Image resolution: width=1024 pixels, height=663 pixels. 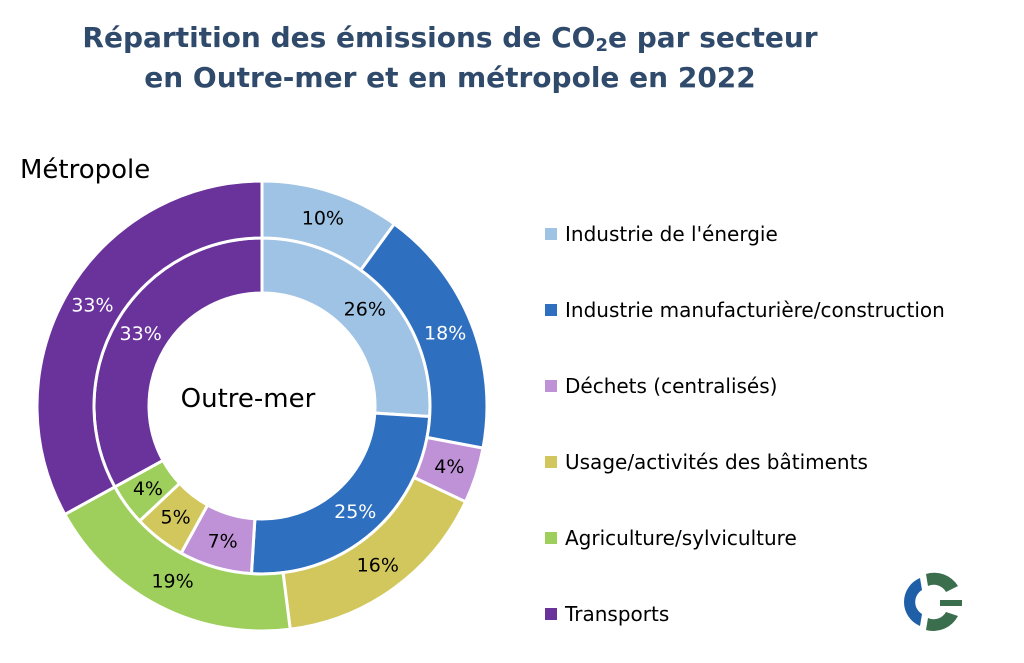 What do you see at coordinates (745, 614) in the screenshot?
I see `legend-item: Transports` at bounding box center [745, 614].